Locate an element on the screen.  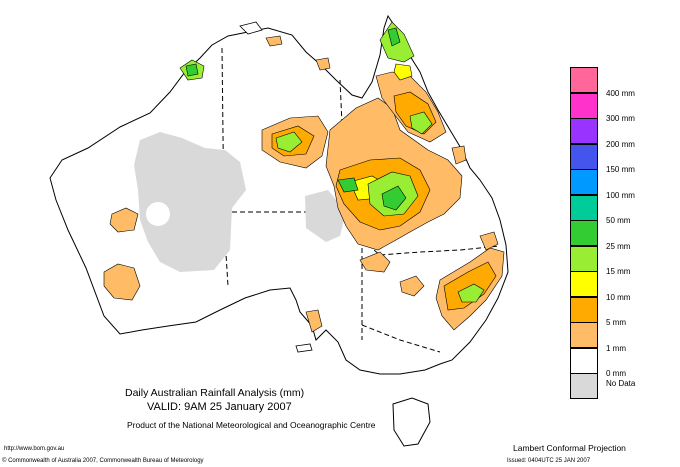
legend-label: 25 mm is located at coordinates (618, 246).